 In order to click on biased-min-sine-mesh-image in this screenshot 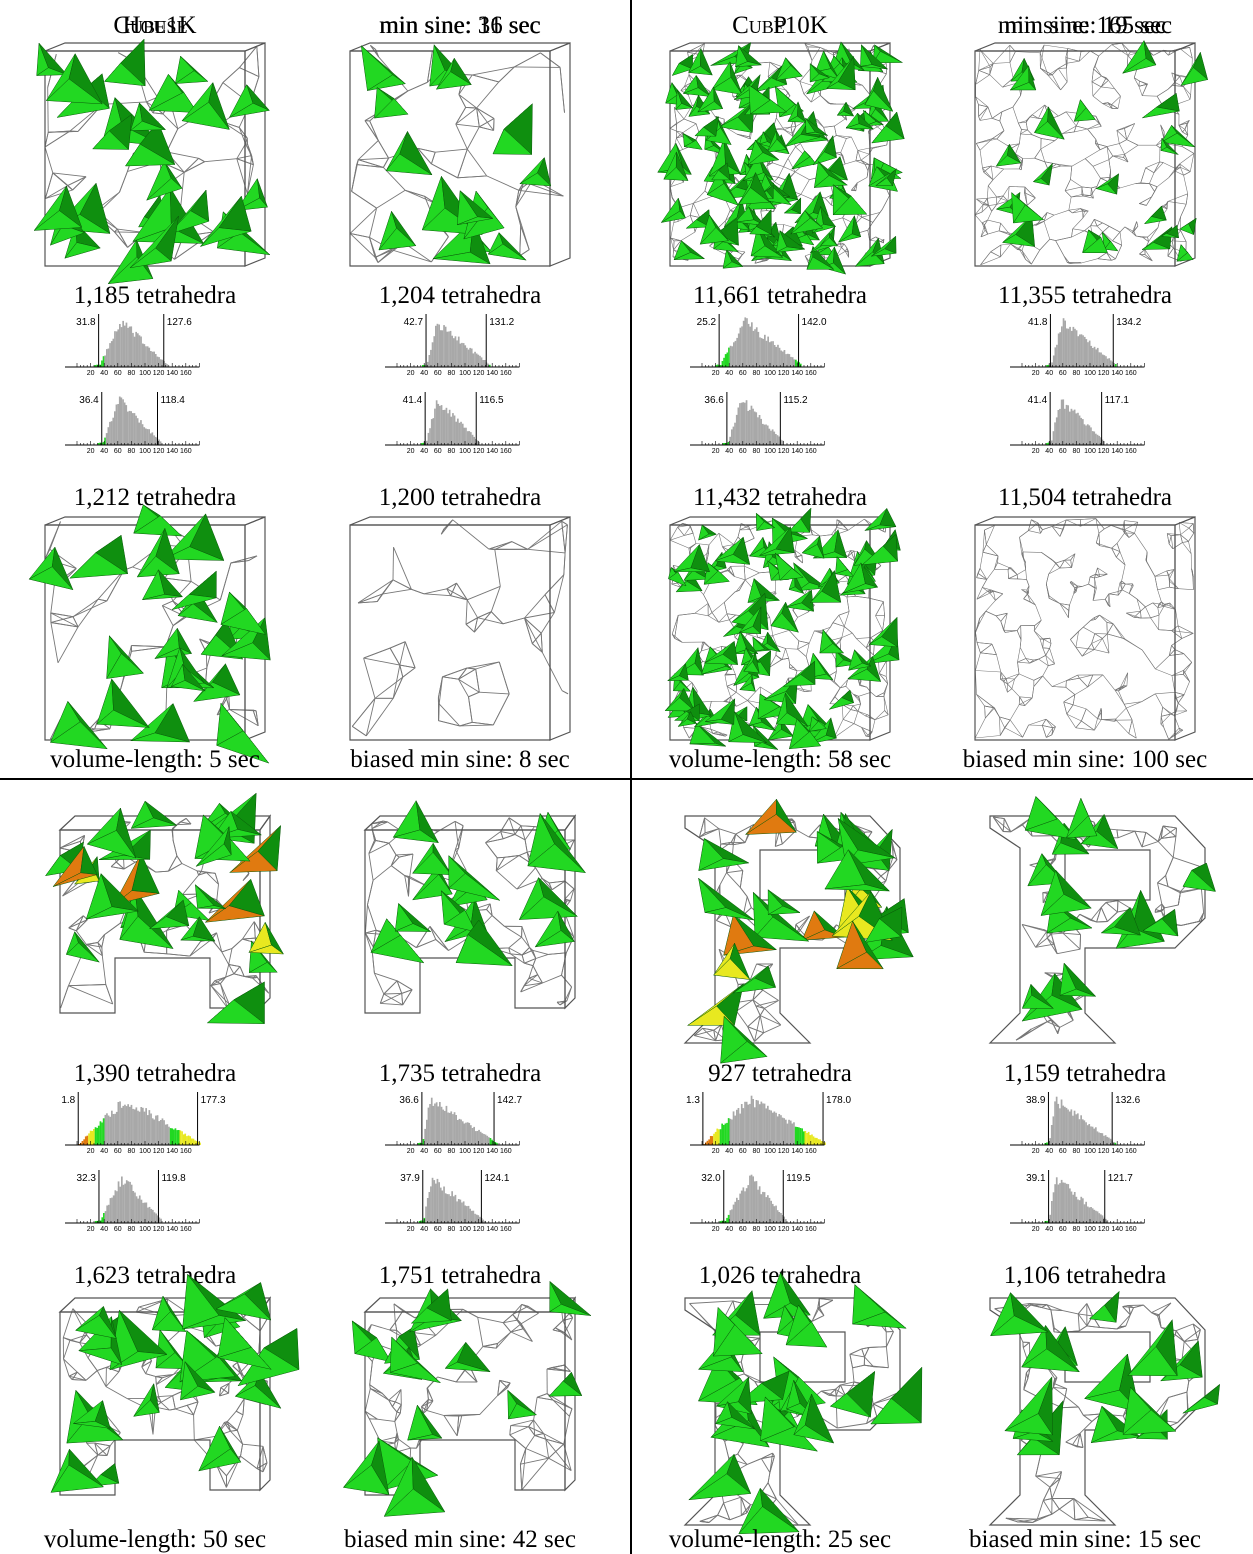, I will do `click(460, 628)`.